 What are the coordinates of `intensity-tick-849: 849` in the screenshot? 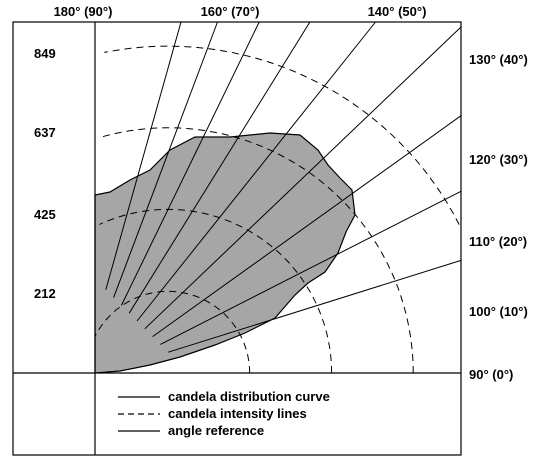 It's located at (45, 53).